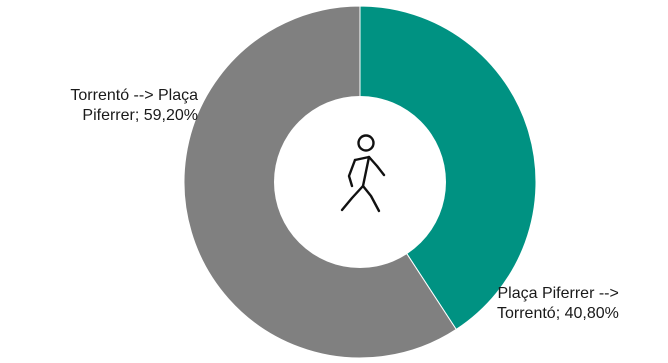 This screenshot has width=668, height=363. I want to click on data-label-line: Torrentó --> Plaça, so click(134, 95).